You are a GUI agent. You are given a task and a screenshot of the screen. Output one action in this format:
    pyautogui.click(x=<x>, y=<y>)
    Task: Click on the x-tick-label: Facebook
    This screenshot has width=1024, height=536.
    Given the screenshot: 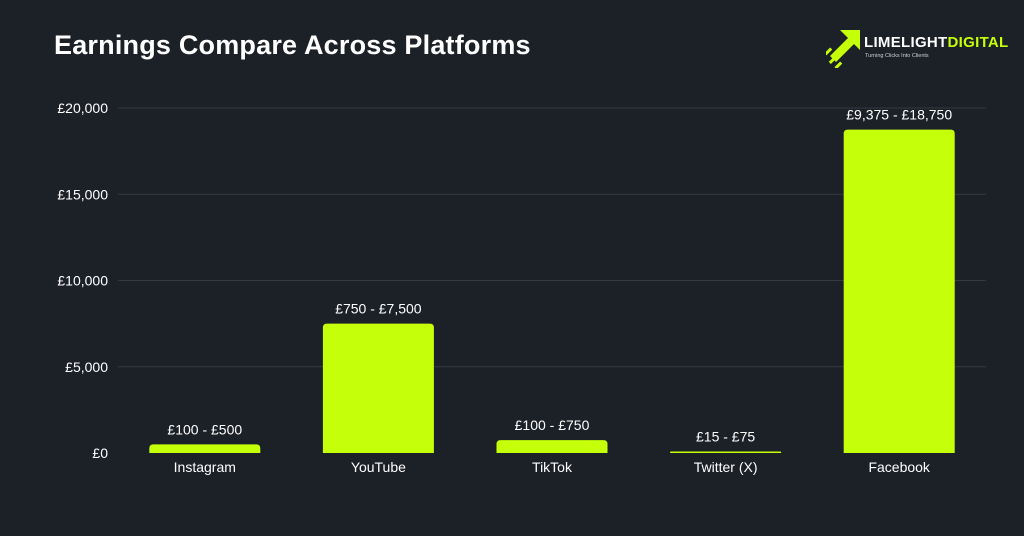 What is the action you would take?
    pyautogui.click(x=899, y=467)
    